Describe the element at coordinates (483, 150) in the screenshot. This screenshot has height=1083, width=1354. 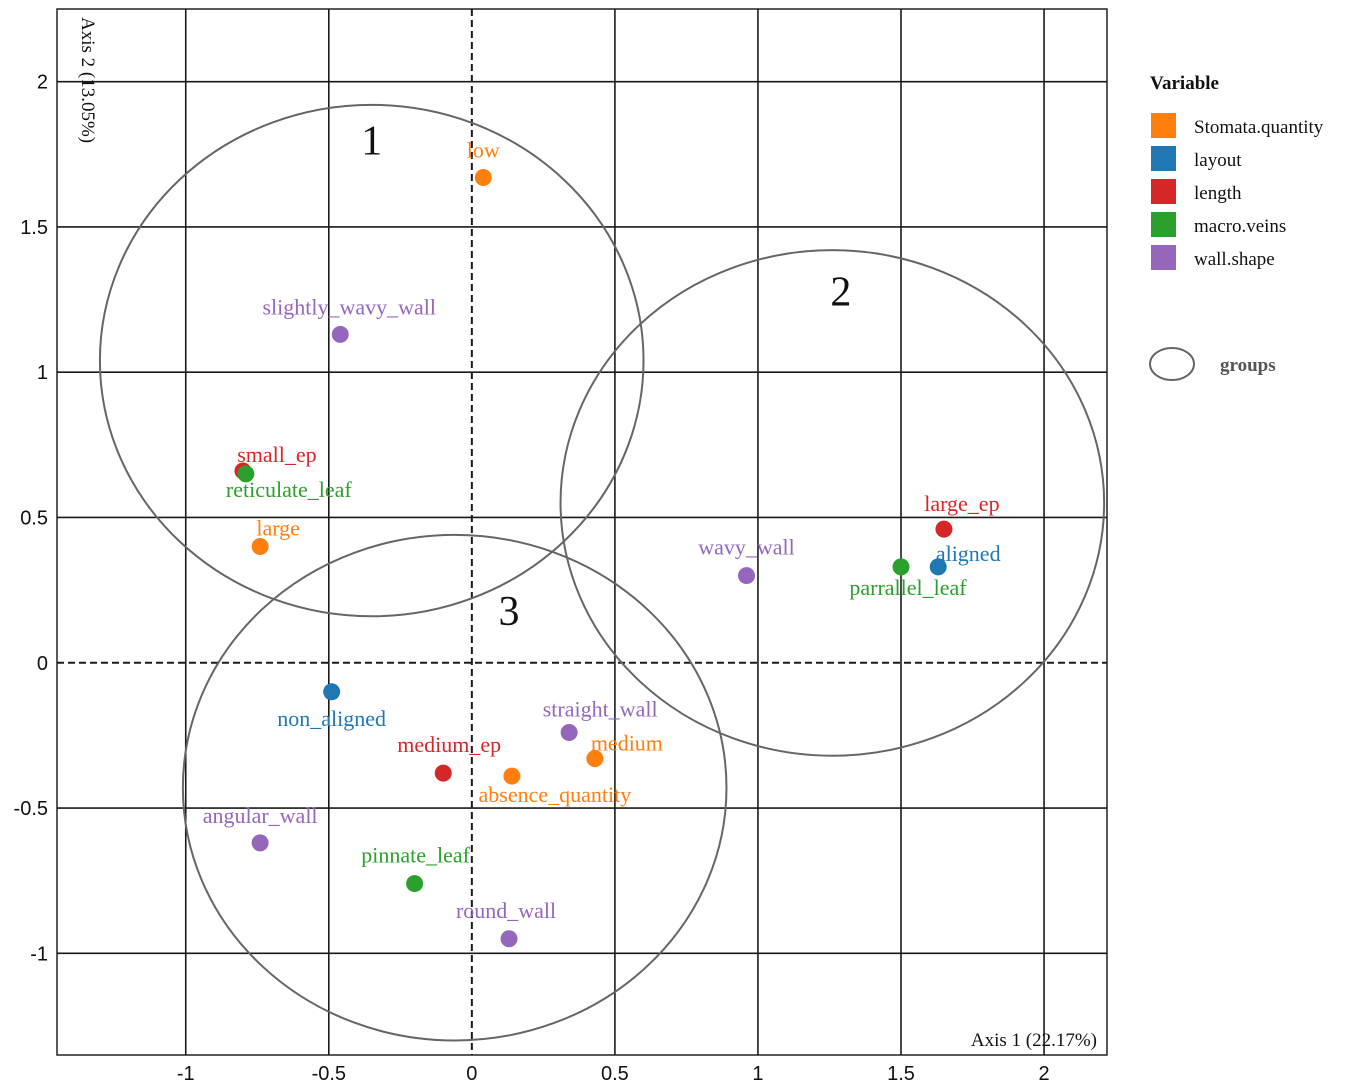
I see `point-label: low` at that location.